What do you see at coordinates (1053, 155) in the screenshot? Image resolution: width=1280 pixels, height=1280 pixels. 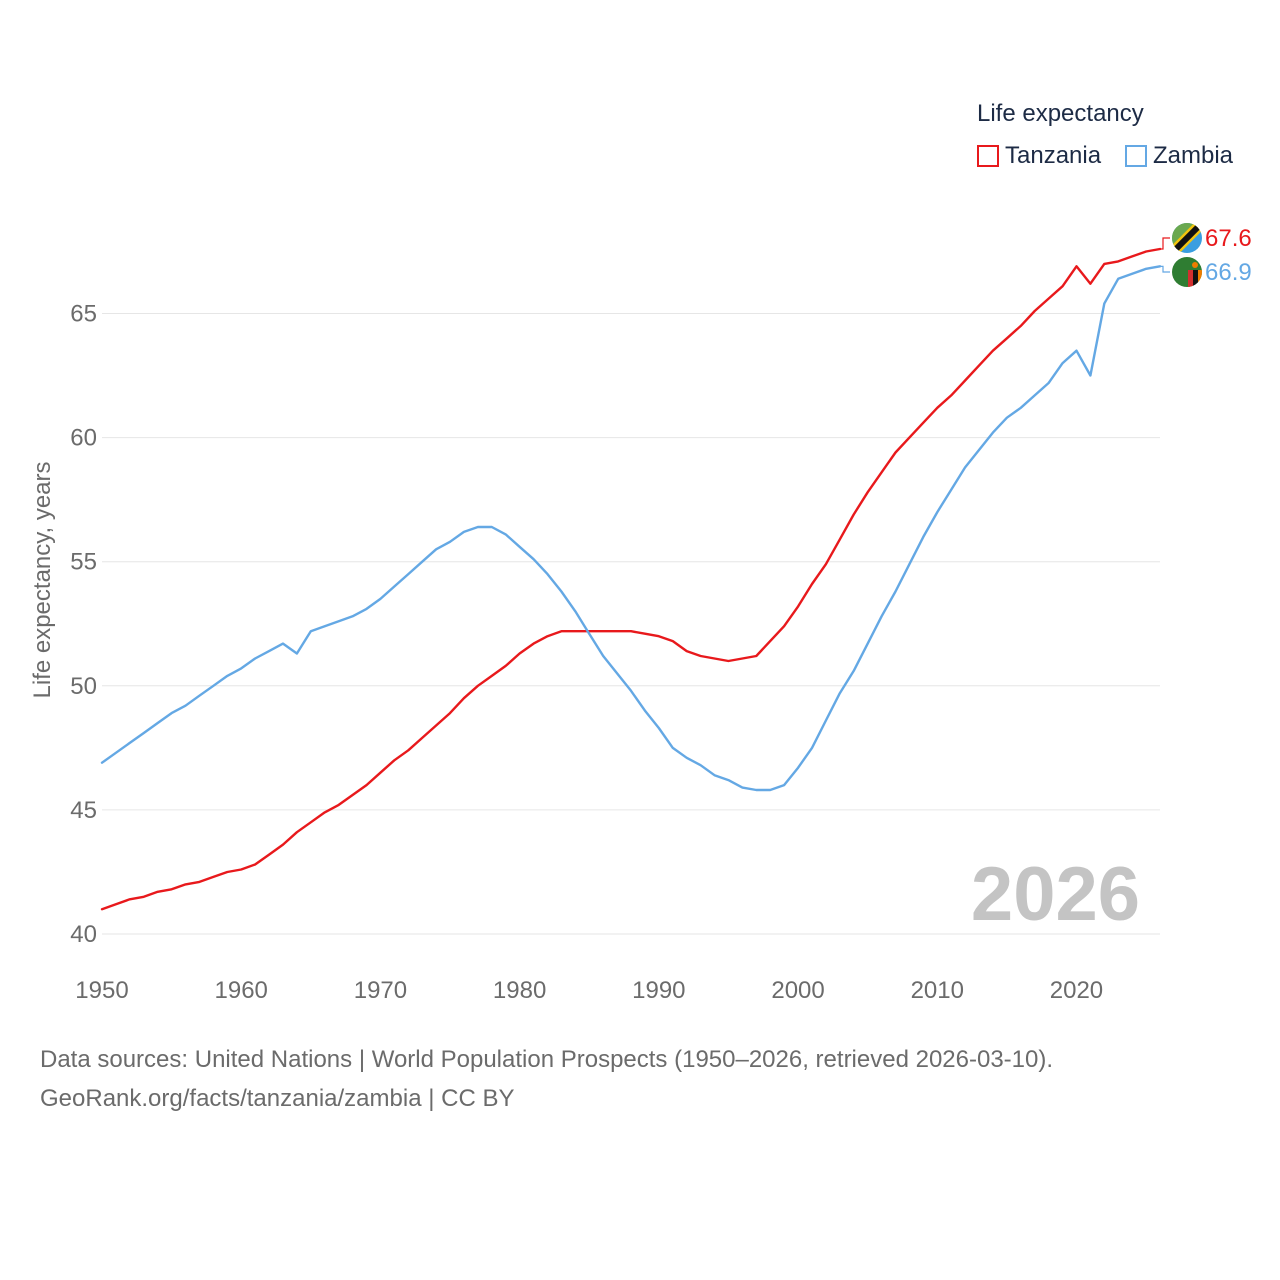 I see `legend-label-tanzania: Tanzania` at bounding box center [1053, 155].